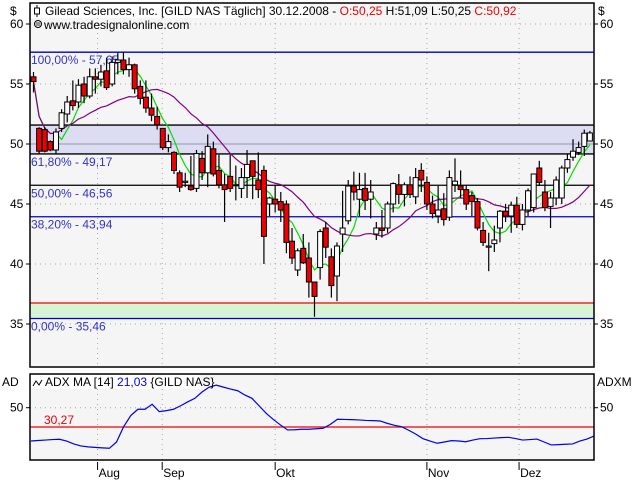 Image resolution: width=640 pixels, height=480 pixels. Describe the element at coordinates (72, 225) in the screenshot. I see `fib-level-label: 38,20% - 43,94` at that location.